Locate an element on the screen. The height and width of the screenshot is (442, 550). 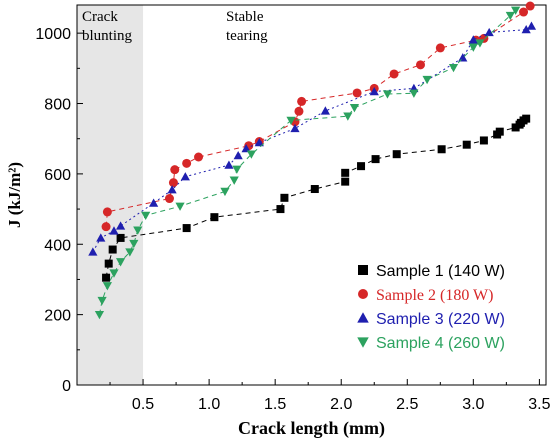
legend-label: Sample 1 (140 W) is located at coordinates (440, 271).